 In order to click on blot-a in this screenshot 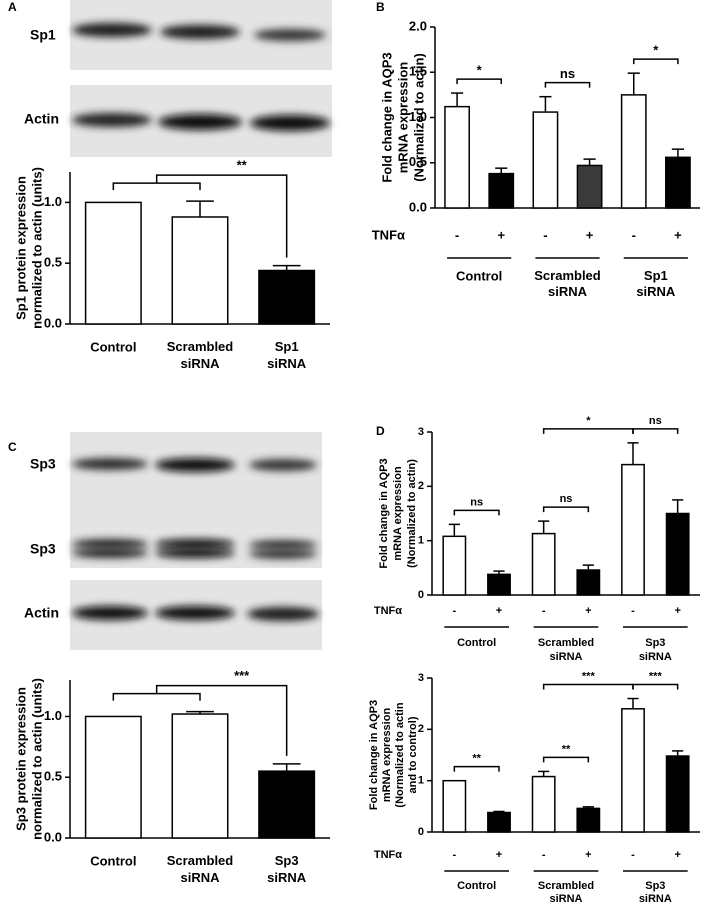, I will do `click(201, 78)`.